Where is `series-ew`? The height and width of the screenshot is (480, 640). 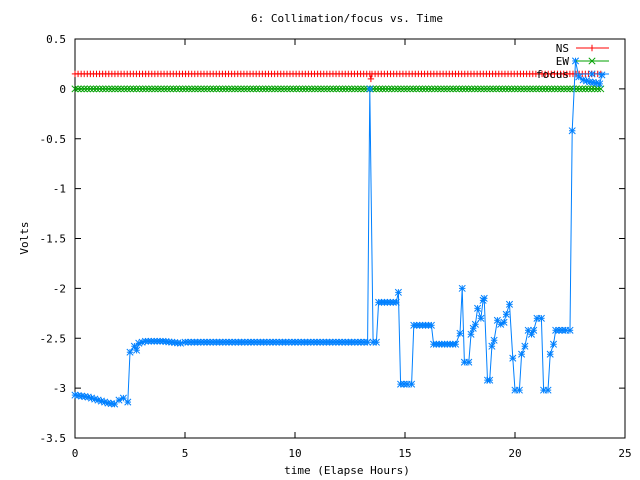
series-ew is located at coordinates (338, 89).